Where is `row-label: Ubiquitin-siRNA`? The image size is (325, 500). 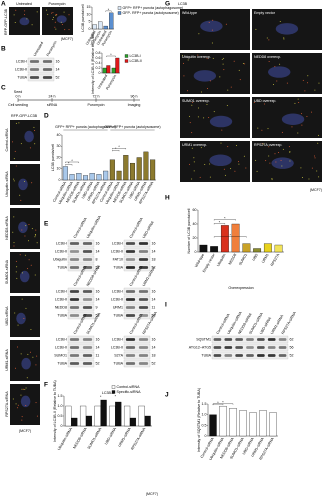 row-label: Ubiquitin-siRNA is located at coordinates (7, 184).